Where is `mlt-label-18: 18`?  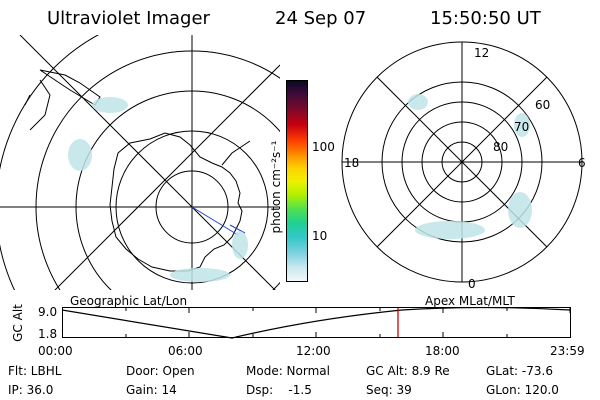
mlt-label-18: 18 is located at coordinates (352, 163).